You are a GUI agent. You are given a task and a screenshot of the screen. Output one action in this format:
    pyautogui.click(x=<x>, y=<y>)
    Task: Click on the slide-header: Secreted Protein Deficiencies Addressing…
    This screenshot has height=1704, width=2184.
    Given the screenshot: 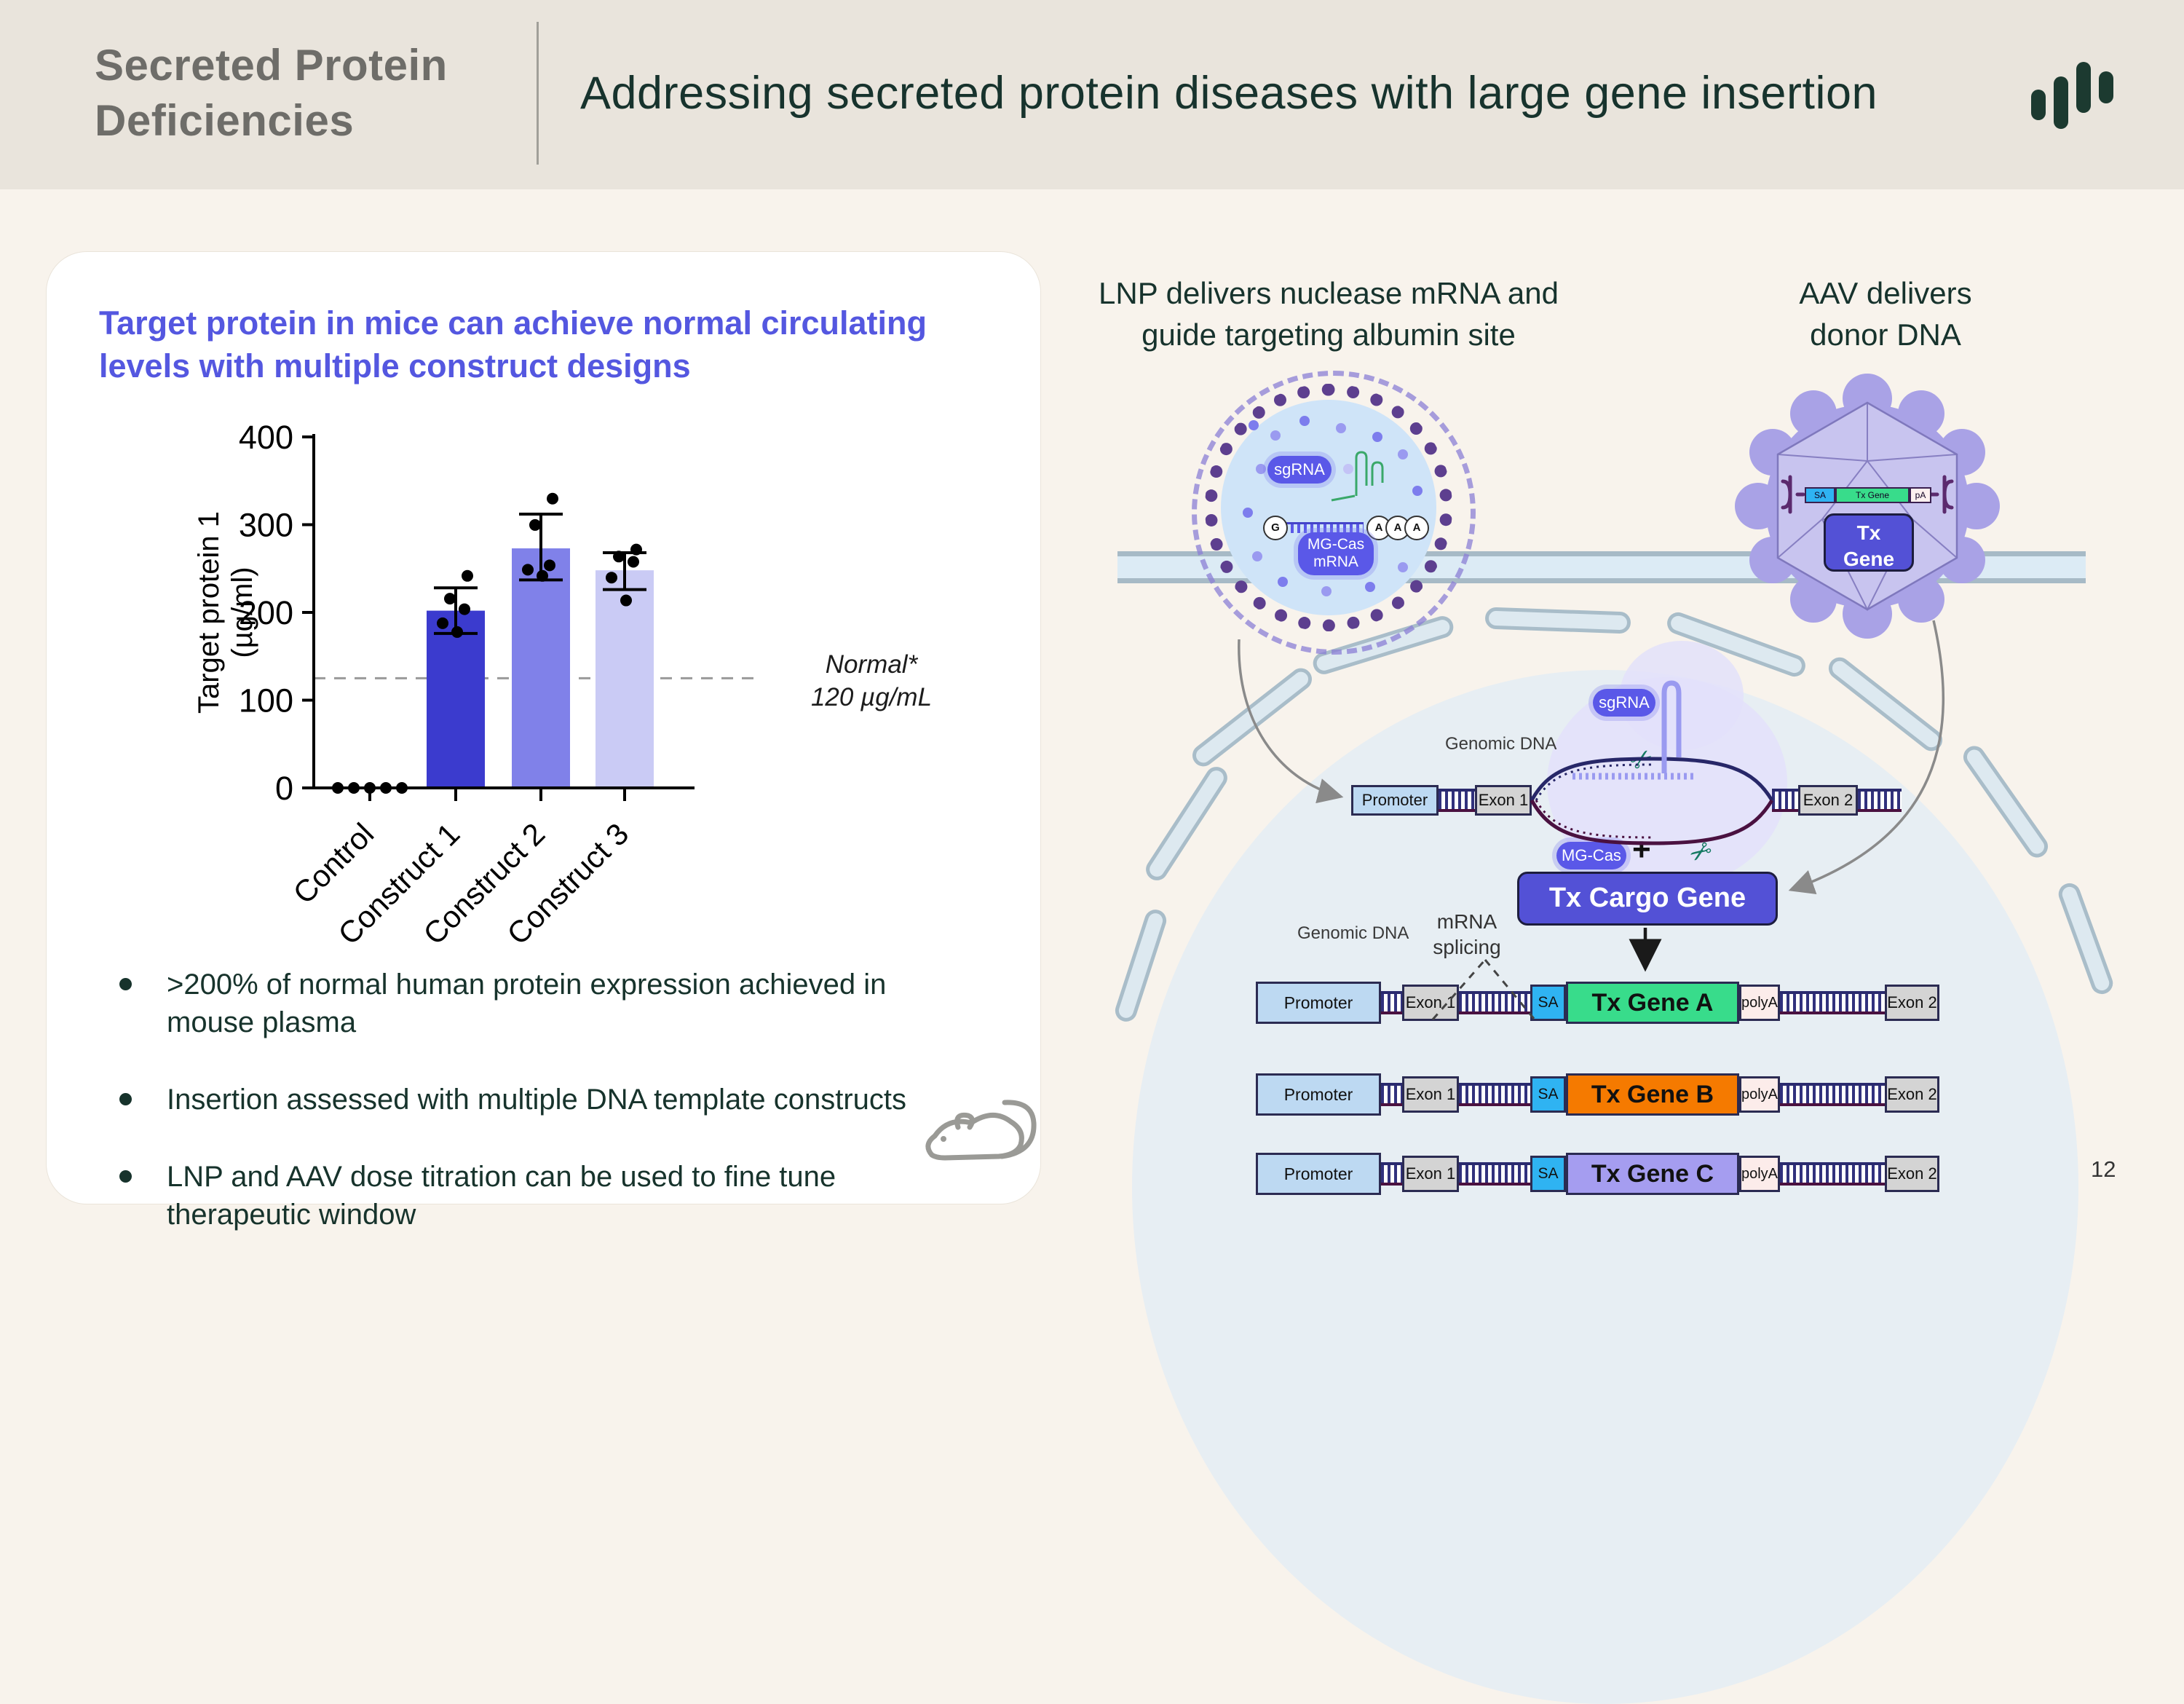 What is the action you would take?
    pyautogui.click(x=1092, y=94)
    